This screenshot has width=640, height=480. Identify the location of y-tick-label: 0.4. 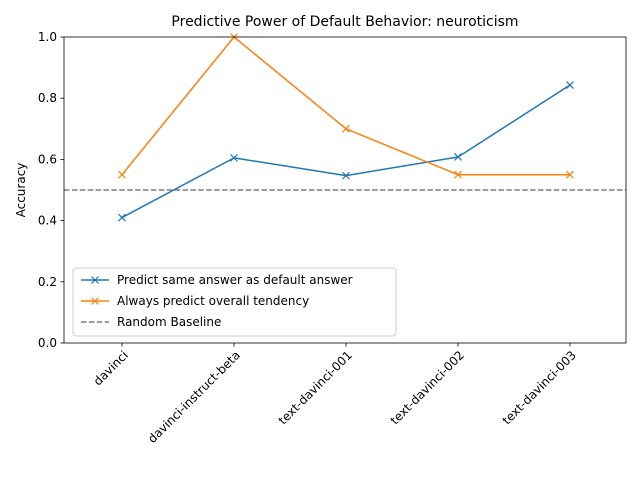
(47, 221).